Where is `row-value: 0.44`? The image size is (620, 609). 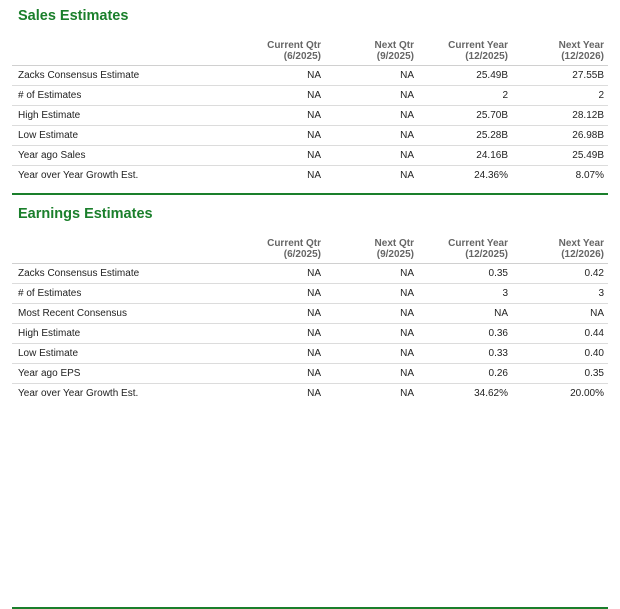
row-value: 0.44 is located at coordinates (560, 333).